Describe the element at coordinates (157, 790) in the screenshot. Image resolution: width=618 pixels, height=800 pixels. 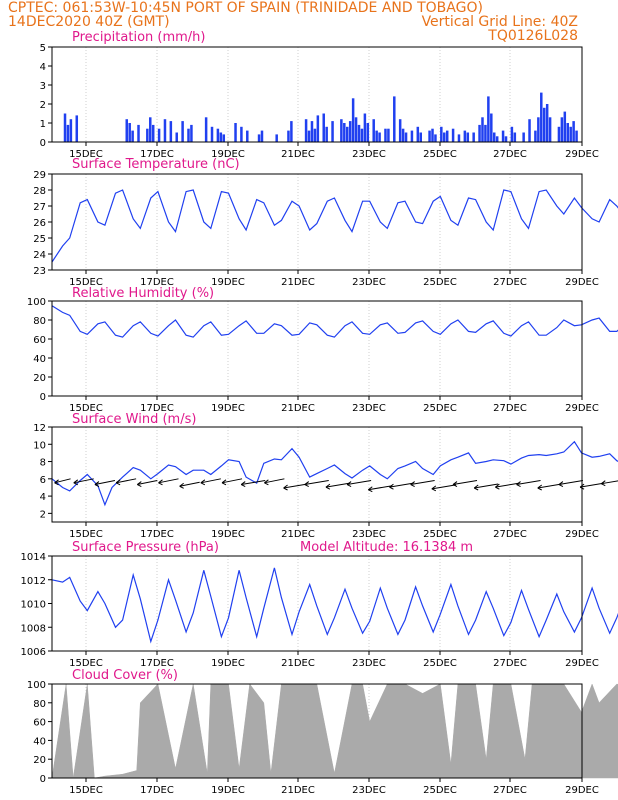
I see `cloud-xtick-label: 17DEC` at that location.